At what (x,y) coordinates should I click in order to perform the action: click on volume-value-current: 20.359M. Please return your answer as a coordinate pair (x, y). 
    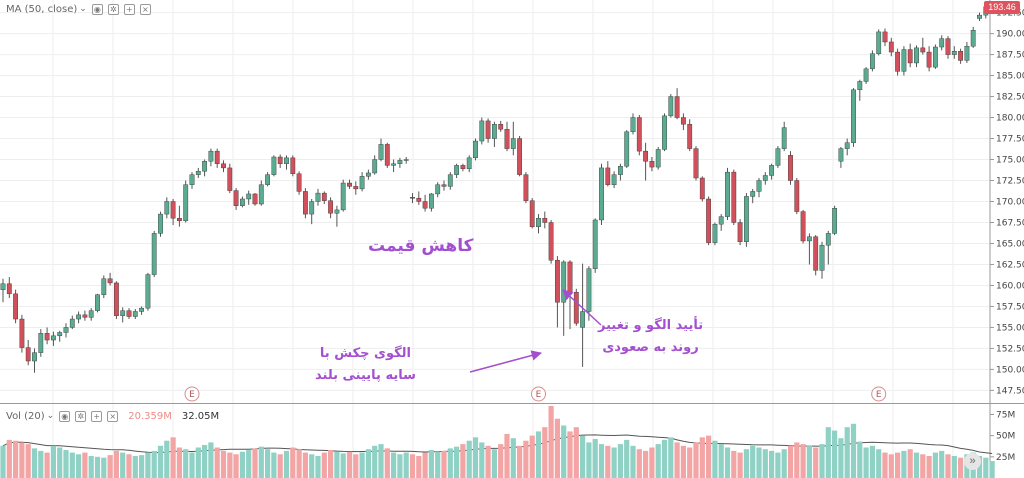
    Looking at the image, I should click on (150, 416).